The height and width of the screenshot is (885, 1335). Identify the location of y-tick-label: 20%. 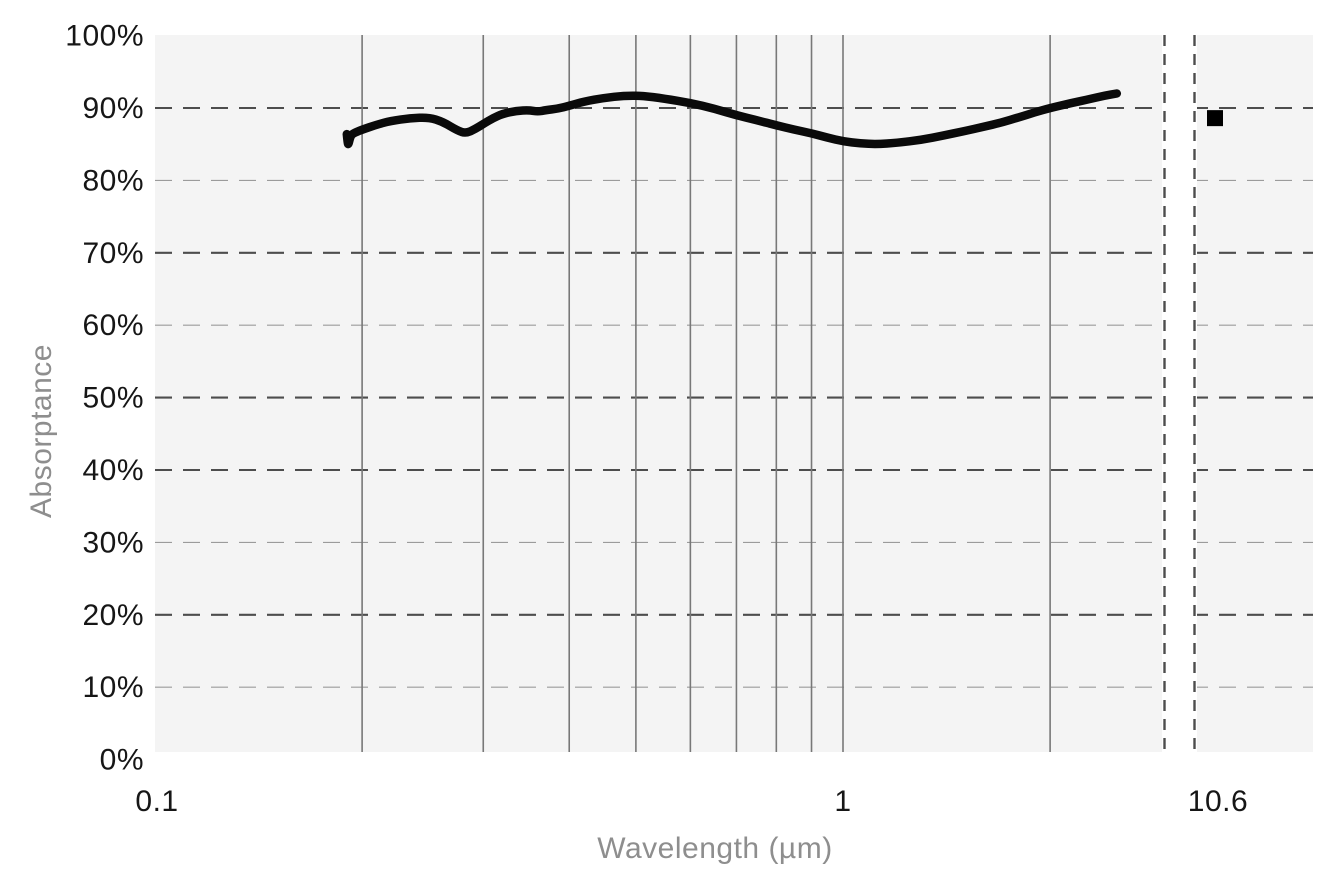
(113, 615).